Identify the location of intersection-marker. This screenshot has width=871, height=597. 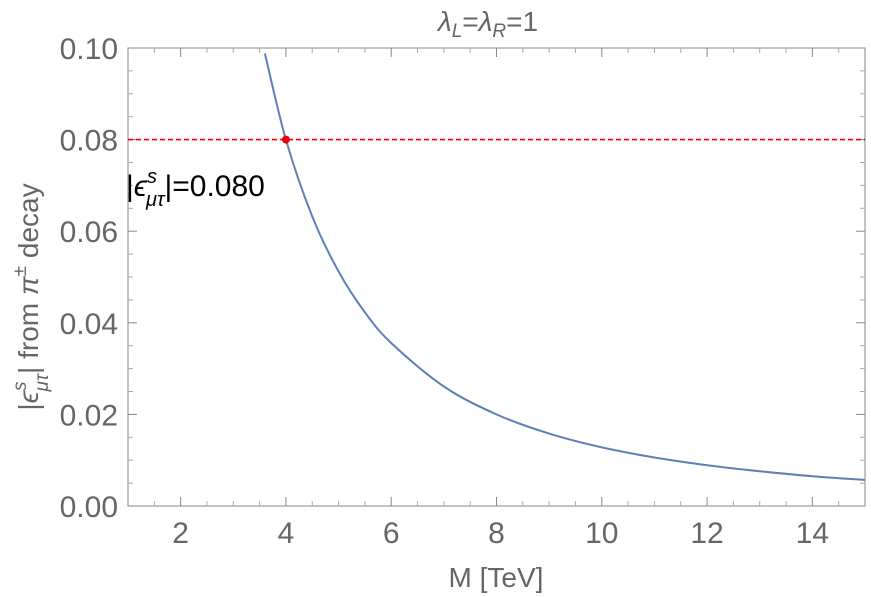
(285, 139).